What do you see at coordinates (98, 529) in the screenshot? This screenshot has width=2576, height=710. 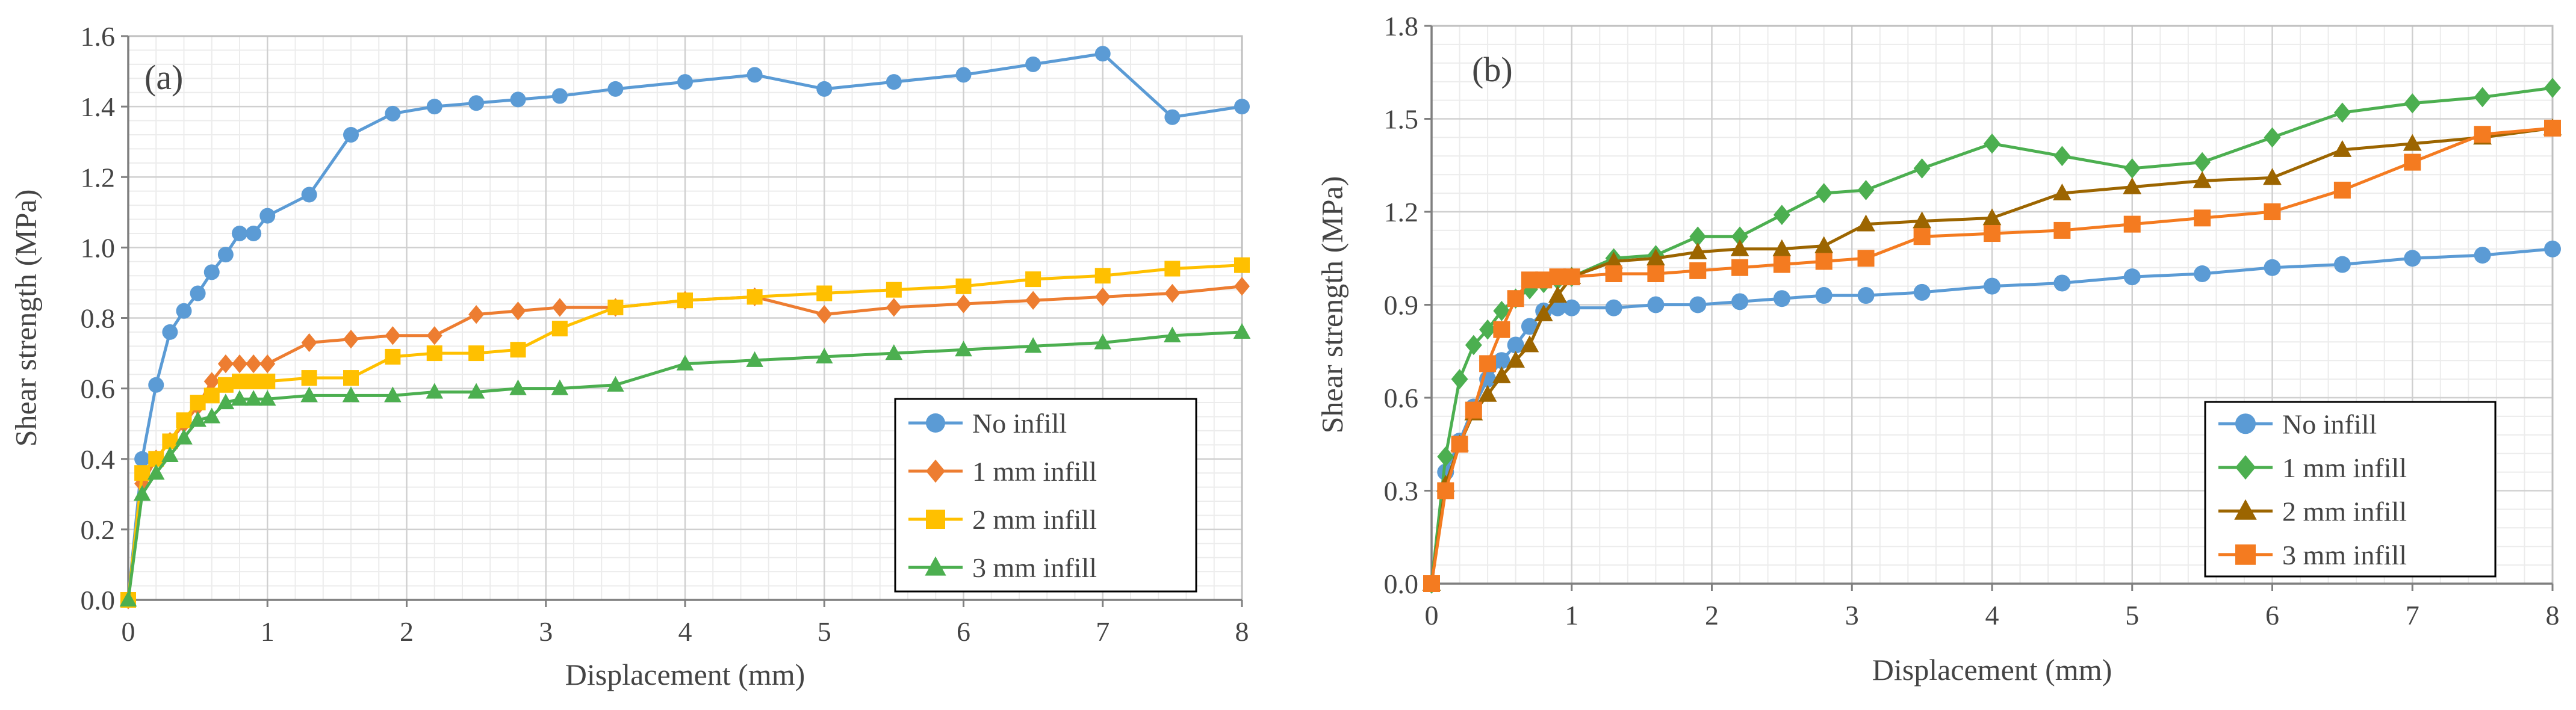 I see `y-tick-label: 0.2` at bounding box center [98, 529].